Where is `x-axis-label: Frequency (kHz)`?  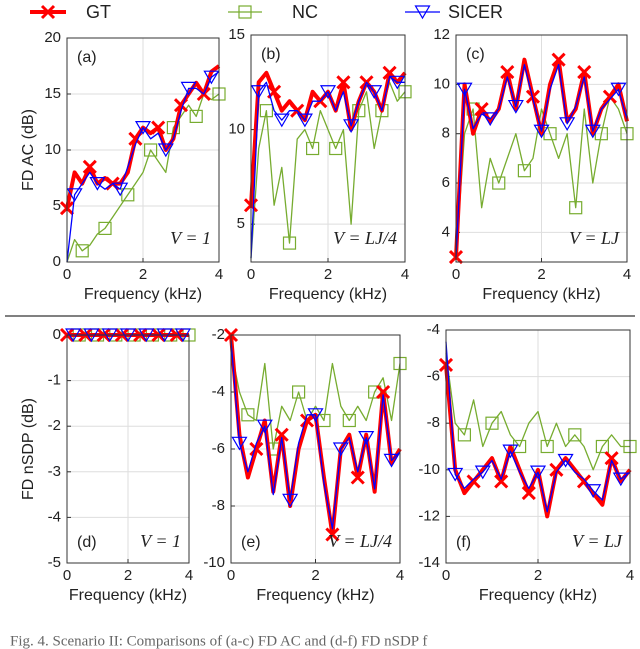 x-axis-label: Frequency (kHz) is located at coordinates (315, 595).